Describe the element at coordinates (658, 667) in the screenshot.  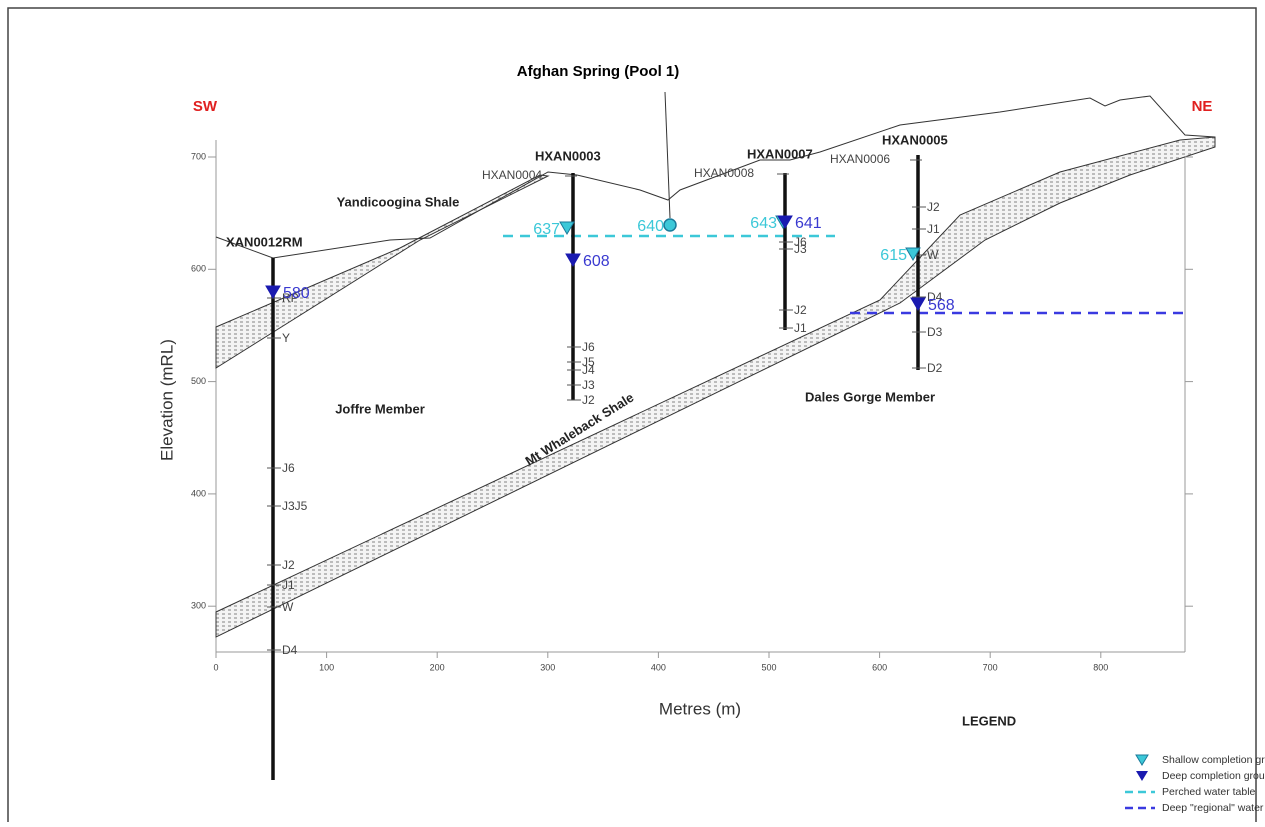
I see `x-tick-label: 400` at that location.